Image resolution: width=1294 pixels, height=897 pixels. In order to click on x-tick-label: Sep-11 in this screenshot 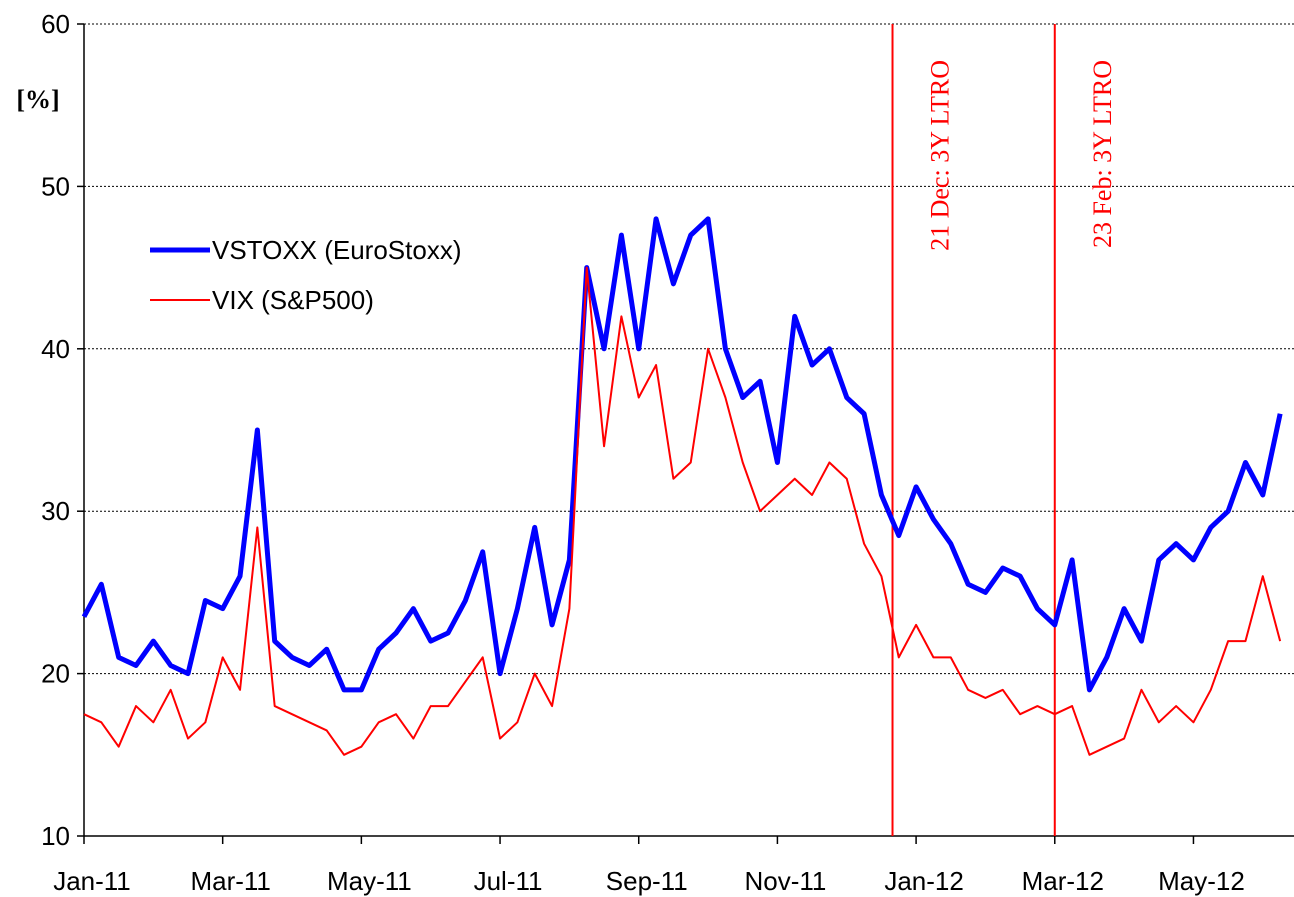, I will do `click(647, 881)`.